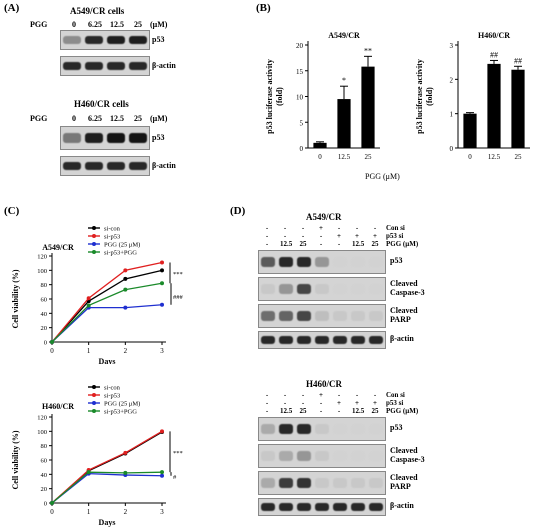  I want to click on band-label: PARP, so click(400, 486).